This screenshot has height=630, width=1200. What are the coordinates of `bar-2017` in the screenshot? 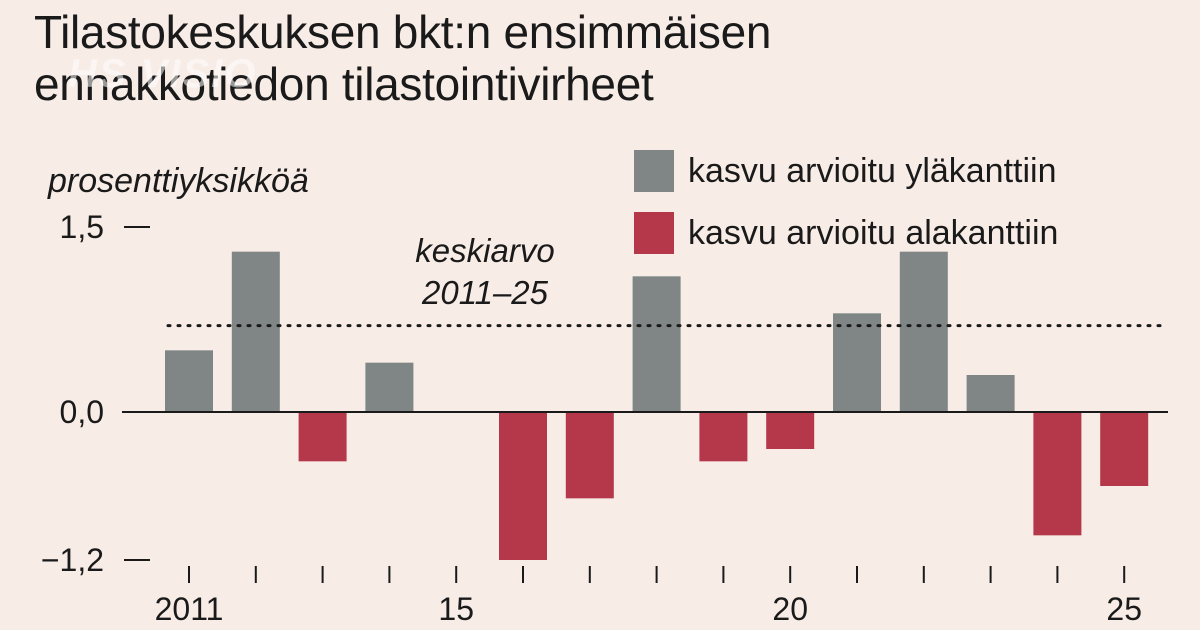 It's located at (589, 455).